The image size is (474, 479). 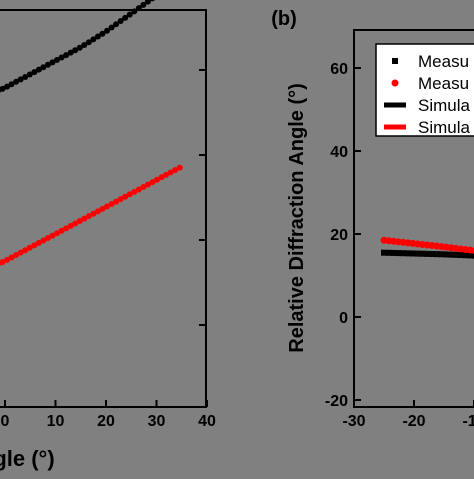 What do you see at coordinates (339, 152) in the screenshot?
I see `panel-b-y-tick-label: 40` at bounding box center [339, 152].